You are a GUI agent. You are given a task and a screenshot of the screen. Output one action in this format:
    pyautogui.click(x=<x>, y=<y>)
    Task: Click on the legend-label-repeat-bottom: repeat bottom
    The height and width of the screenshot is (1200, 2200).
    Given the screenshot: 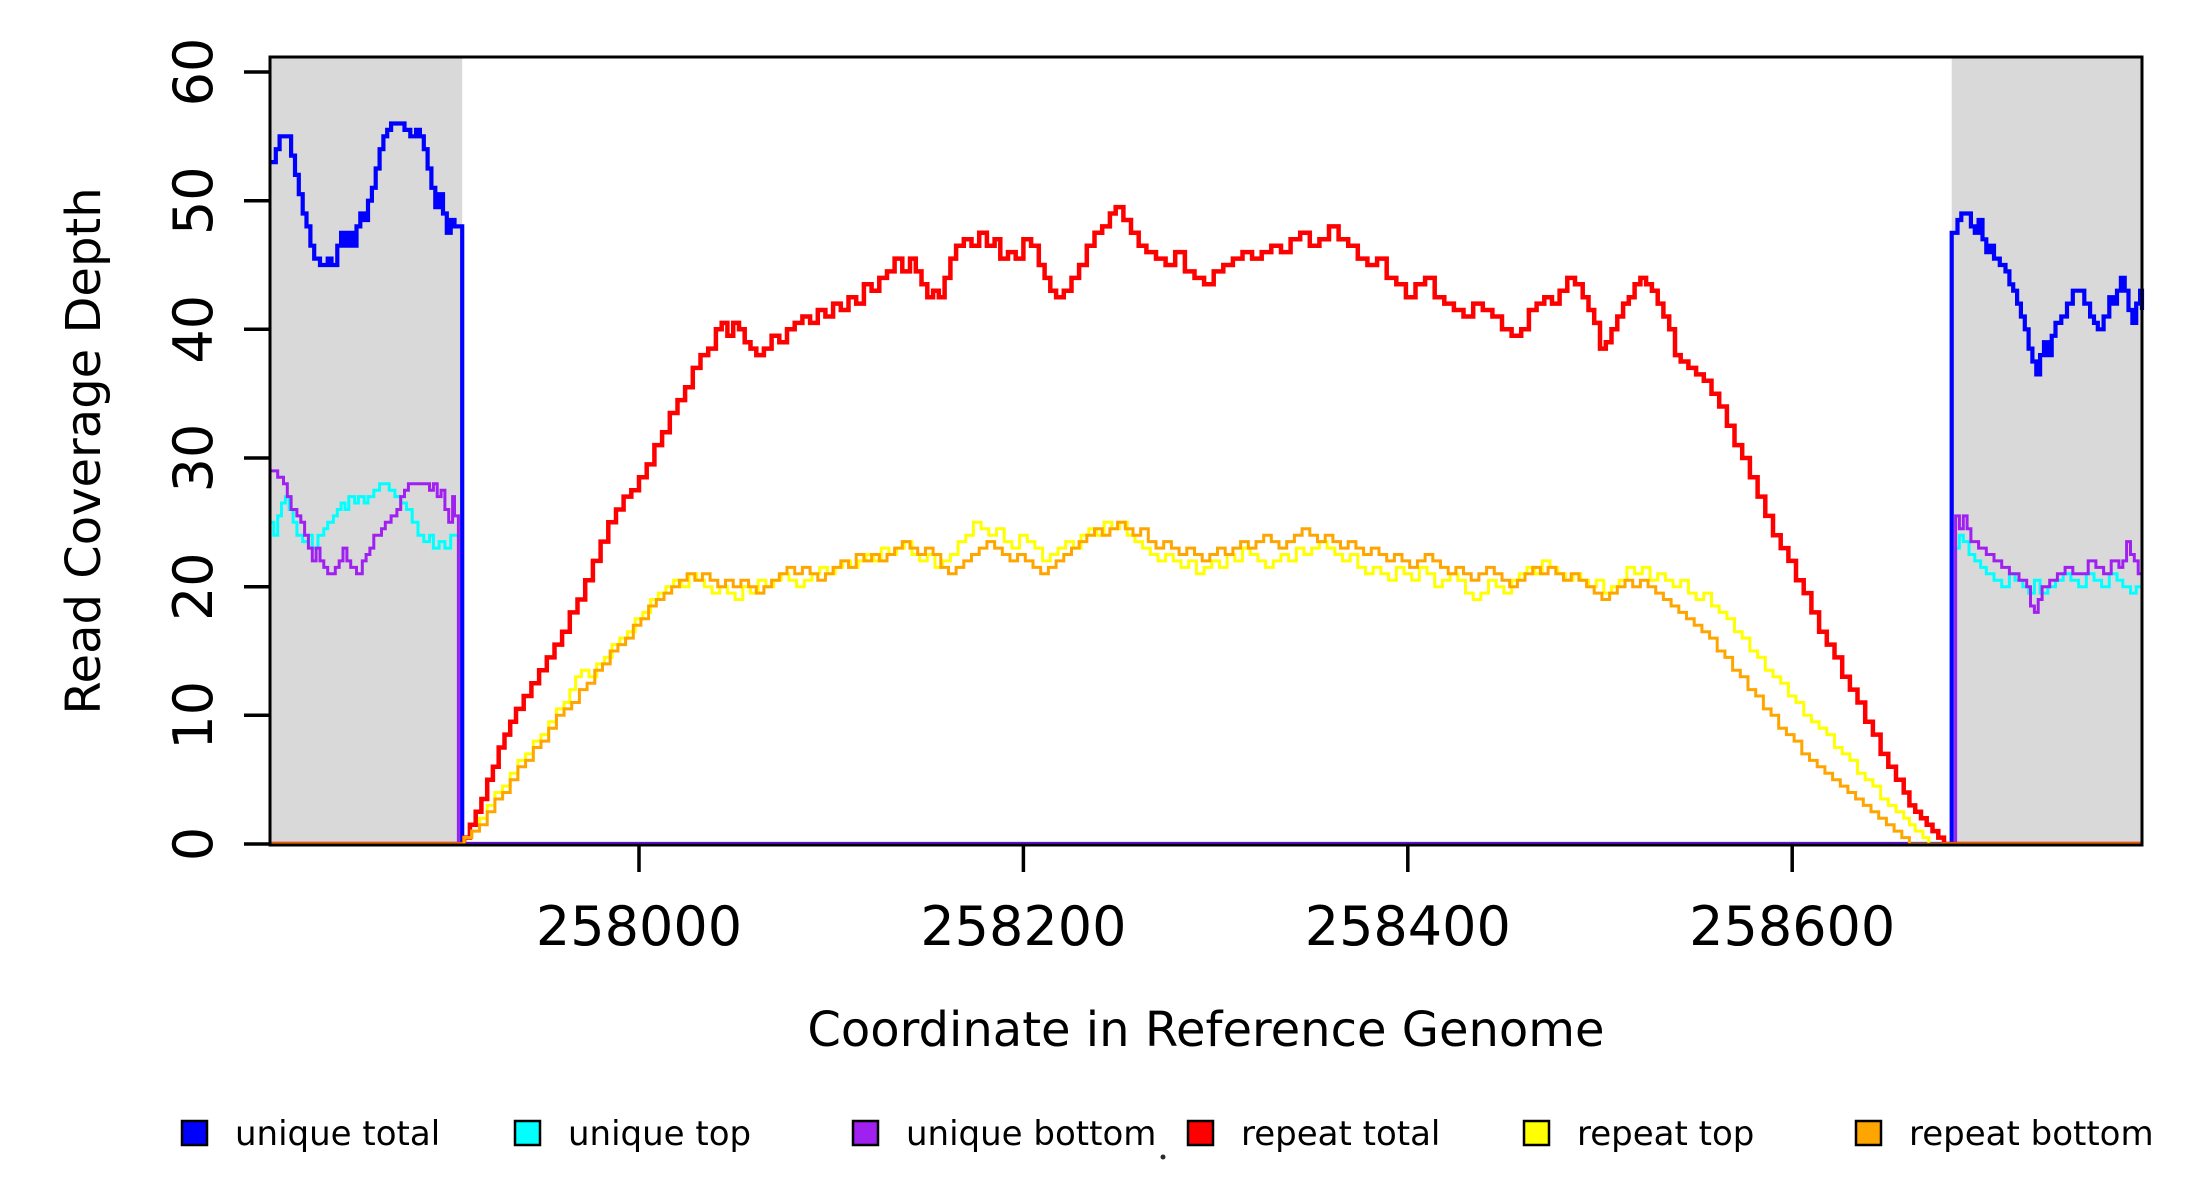 What is the action you would take?
    pyautogui.click(x=2031, y=1134)
    